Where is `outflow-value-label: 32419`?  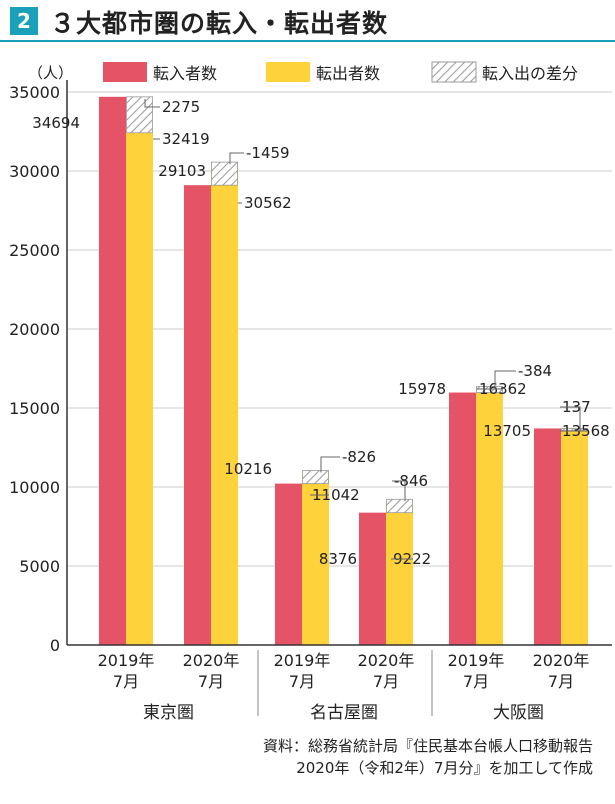
outflow-value-label: 32419 is located at coordinates (186, 139).